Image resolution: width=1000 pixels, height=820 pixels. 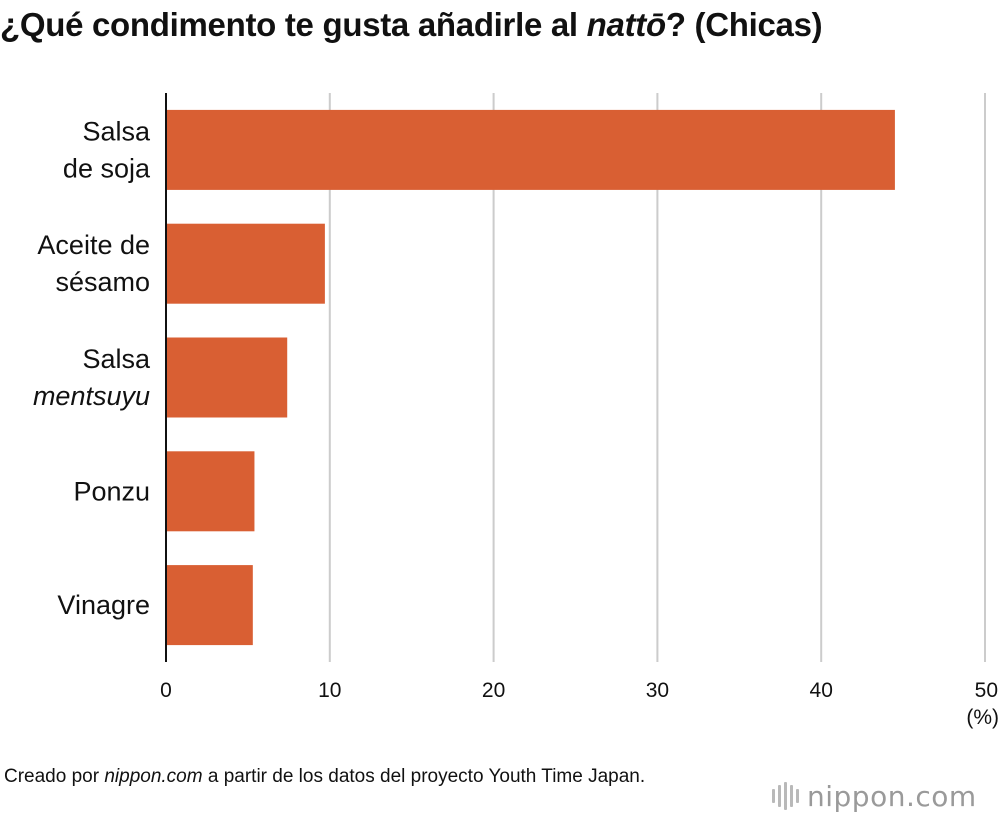 What do you see at coordinates (785, 796) in the screenshot?
I see `logo-mark-icon` at bounding box center [785, 796].